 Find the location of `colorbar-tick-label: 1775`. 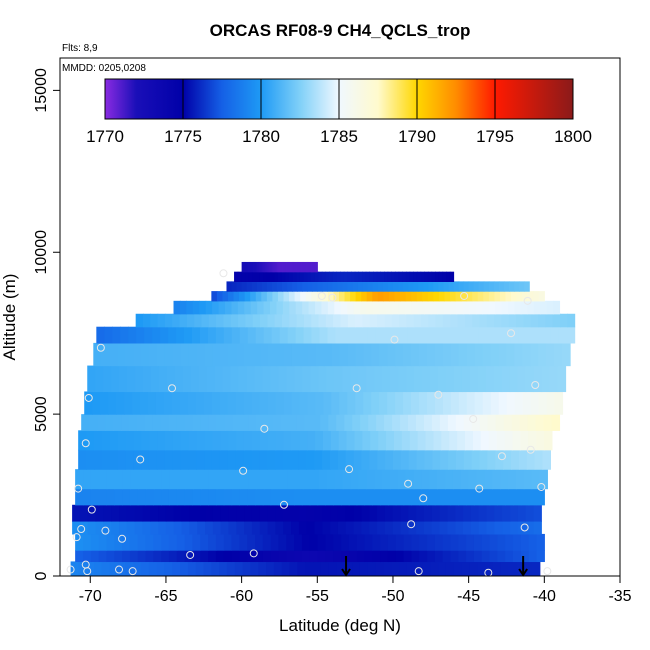

colorbar-tick-label: 1775 is located at coordinates (183, 136).